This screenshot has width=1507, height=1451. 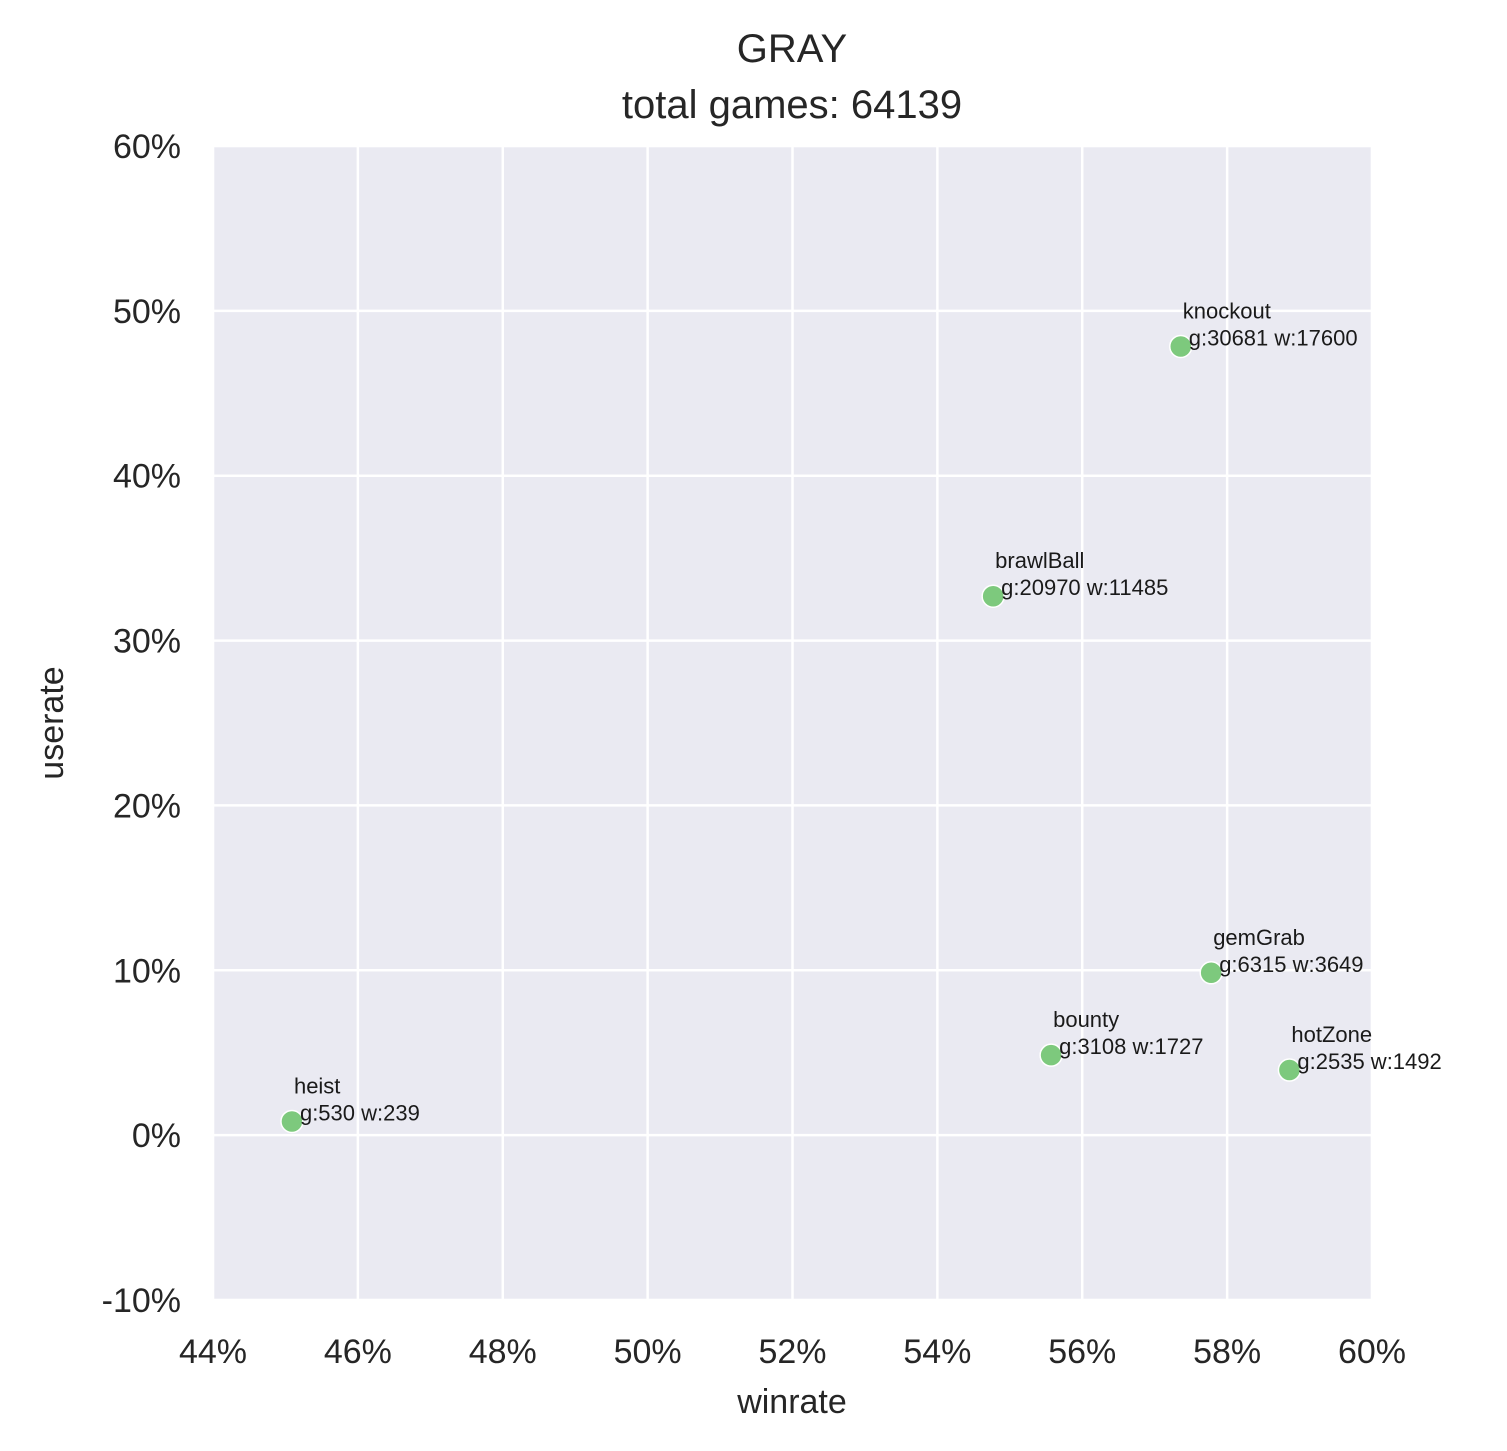 I want to click on point-name-label: heist, so click(x=317, y=1085).